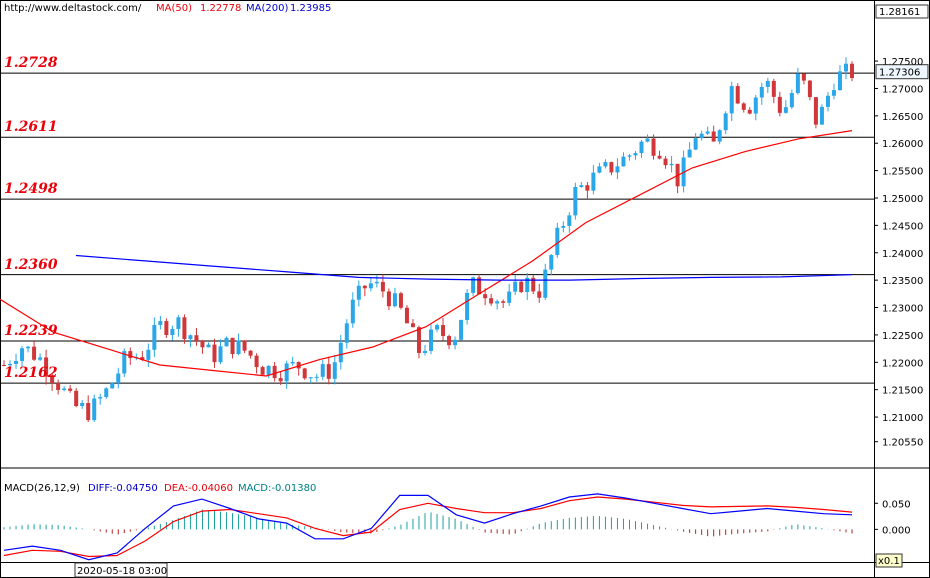  I want to click on macd-diff: DIFF:-0.04750, so click(123, 488).